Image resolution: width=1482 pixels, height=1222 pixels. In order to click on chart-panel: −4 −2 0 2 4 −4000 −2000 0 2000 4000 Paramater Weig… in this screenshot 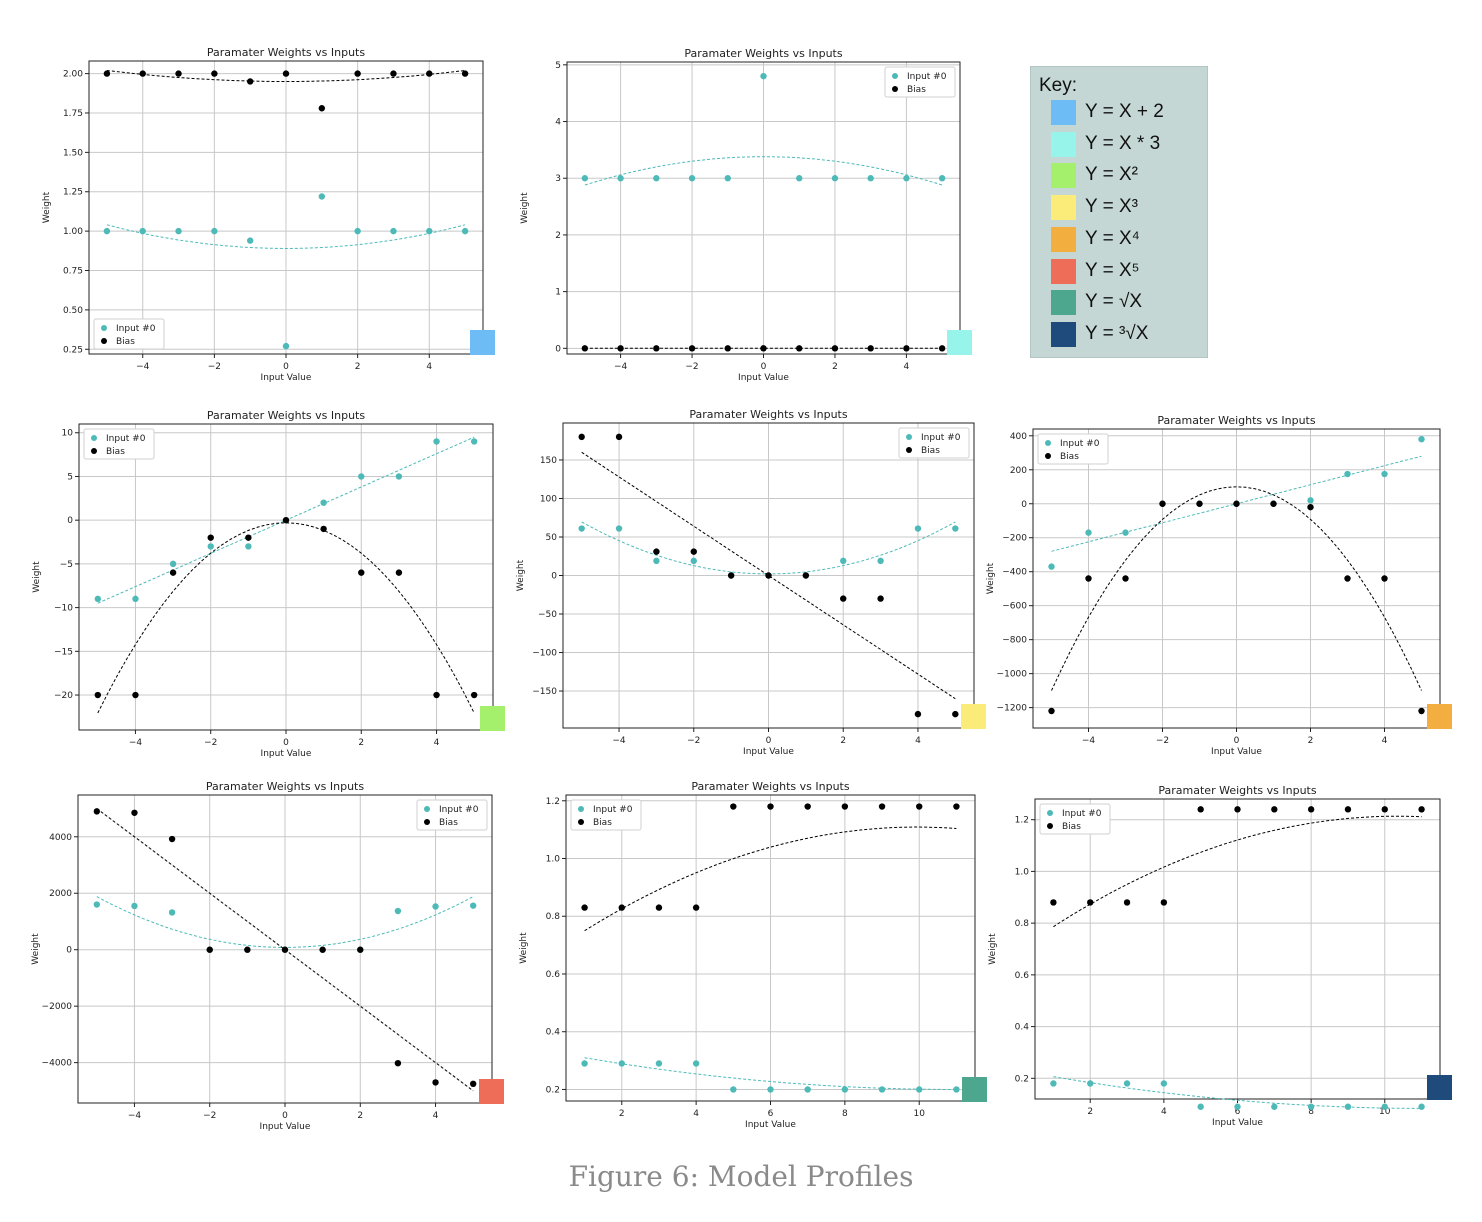, I will do `click(267, 956)`.